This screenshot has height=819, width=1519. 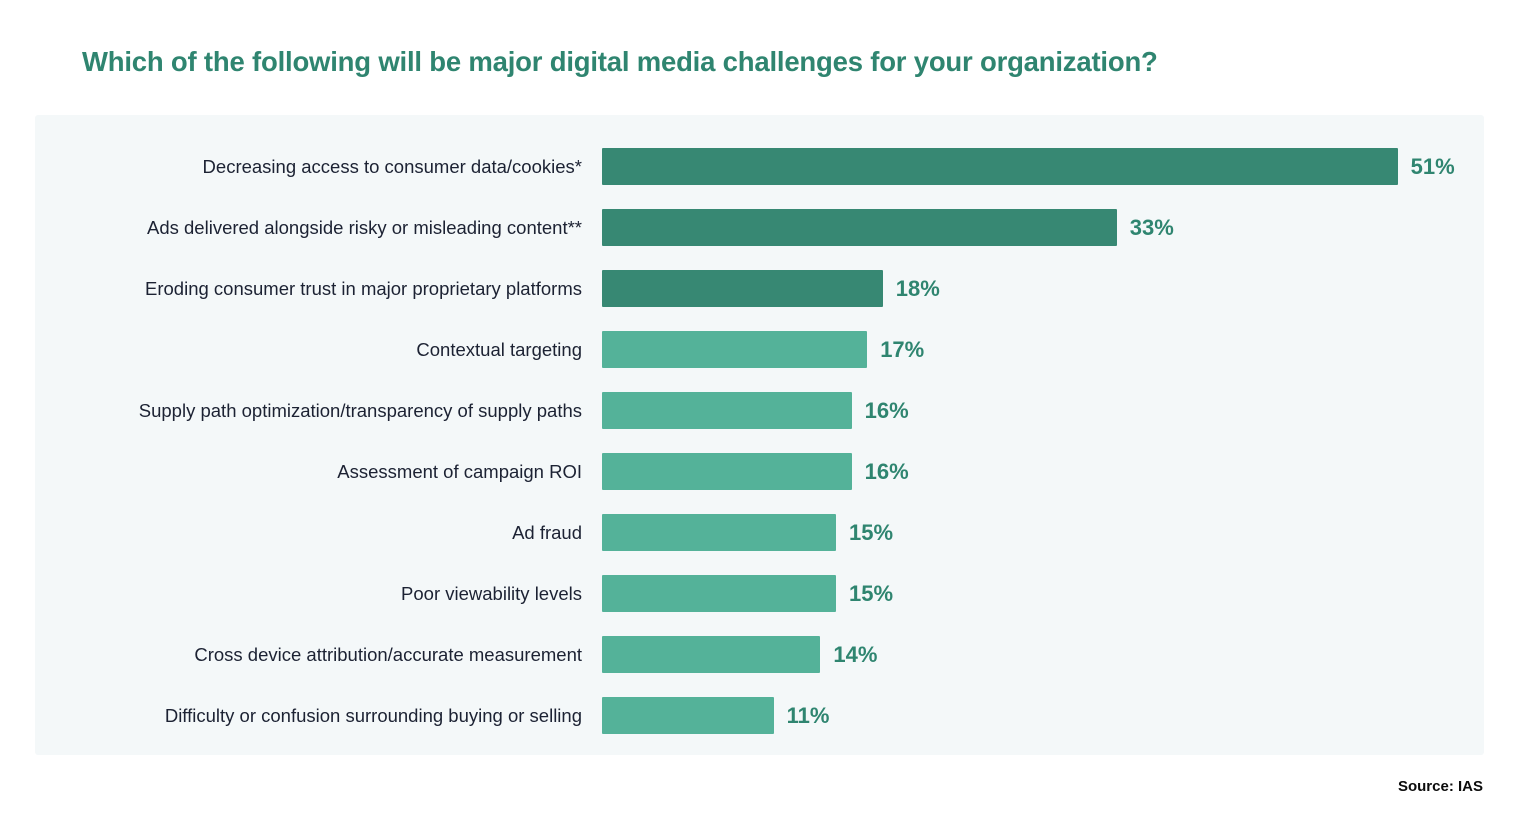 What do you see at coordinates (1151, 227) in the screenshot?
I see `bar-value-label: 33%` at bounding box center [1151, 227].